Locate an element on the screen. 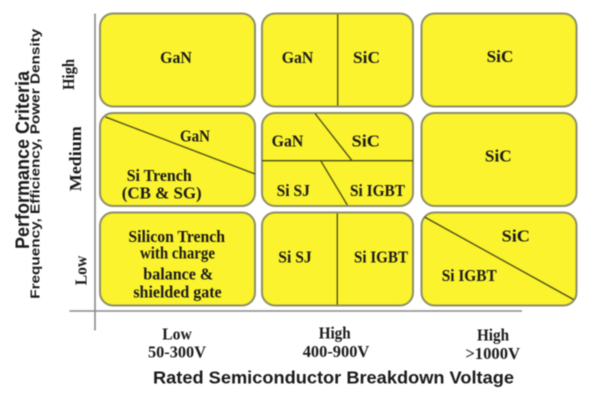  svg-text: Medium is located at coordinates (75, 158).